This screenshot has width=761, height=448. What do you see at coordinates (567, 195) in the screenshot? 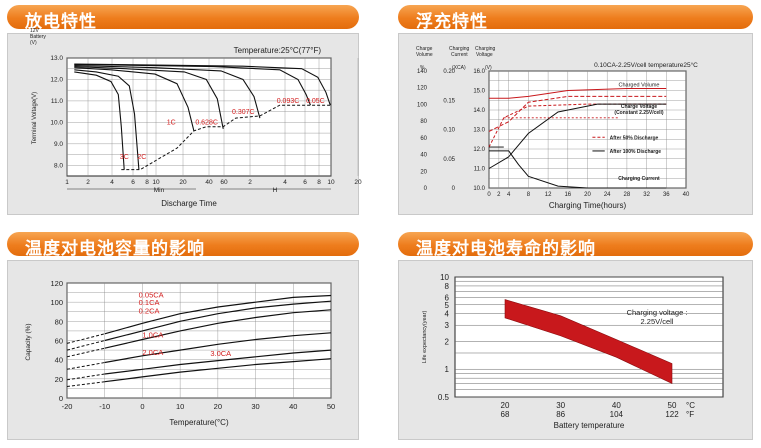
I see `charge-xtick: 16` at bounding box center [567, 195].